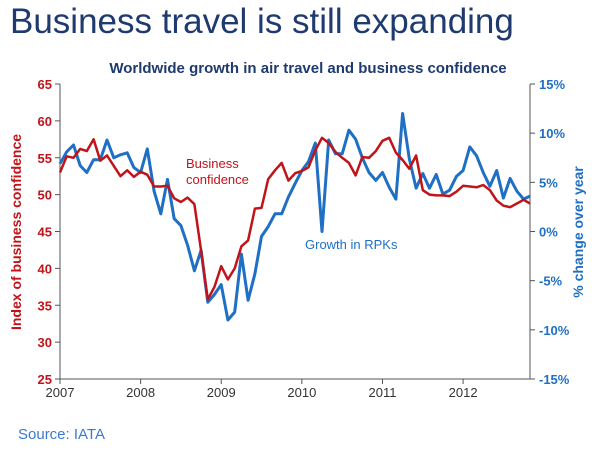  What do you see at coordinates (45, 158) in the screenshot?
I see `left-tick-label: 55` at bounding box center [45, 158].